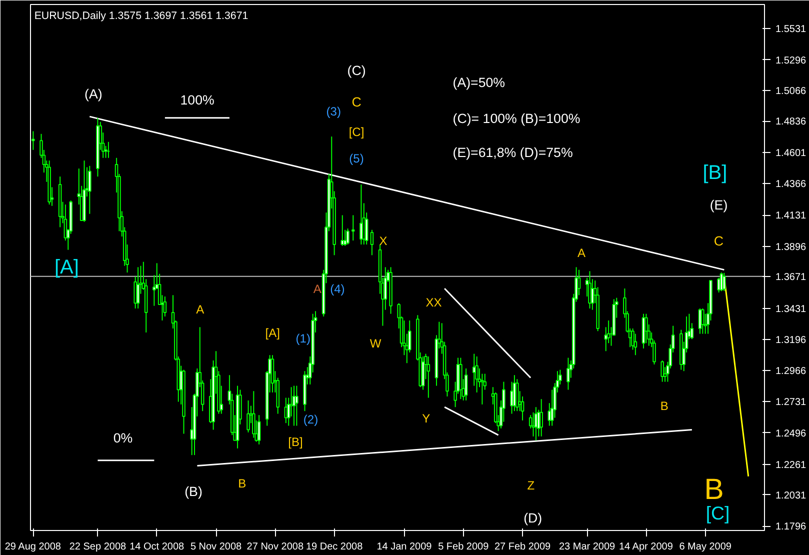  I want to click on annotation: (2), so click(310, 419).